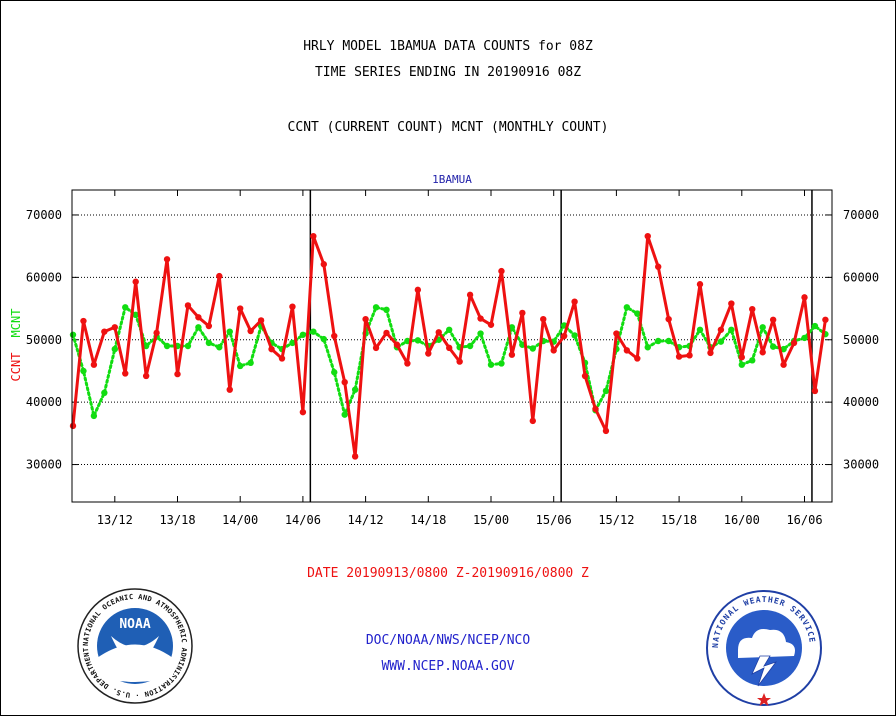  I want to click on y-axis-title-ccnt: CCNT, so click(16, 367).